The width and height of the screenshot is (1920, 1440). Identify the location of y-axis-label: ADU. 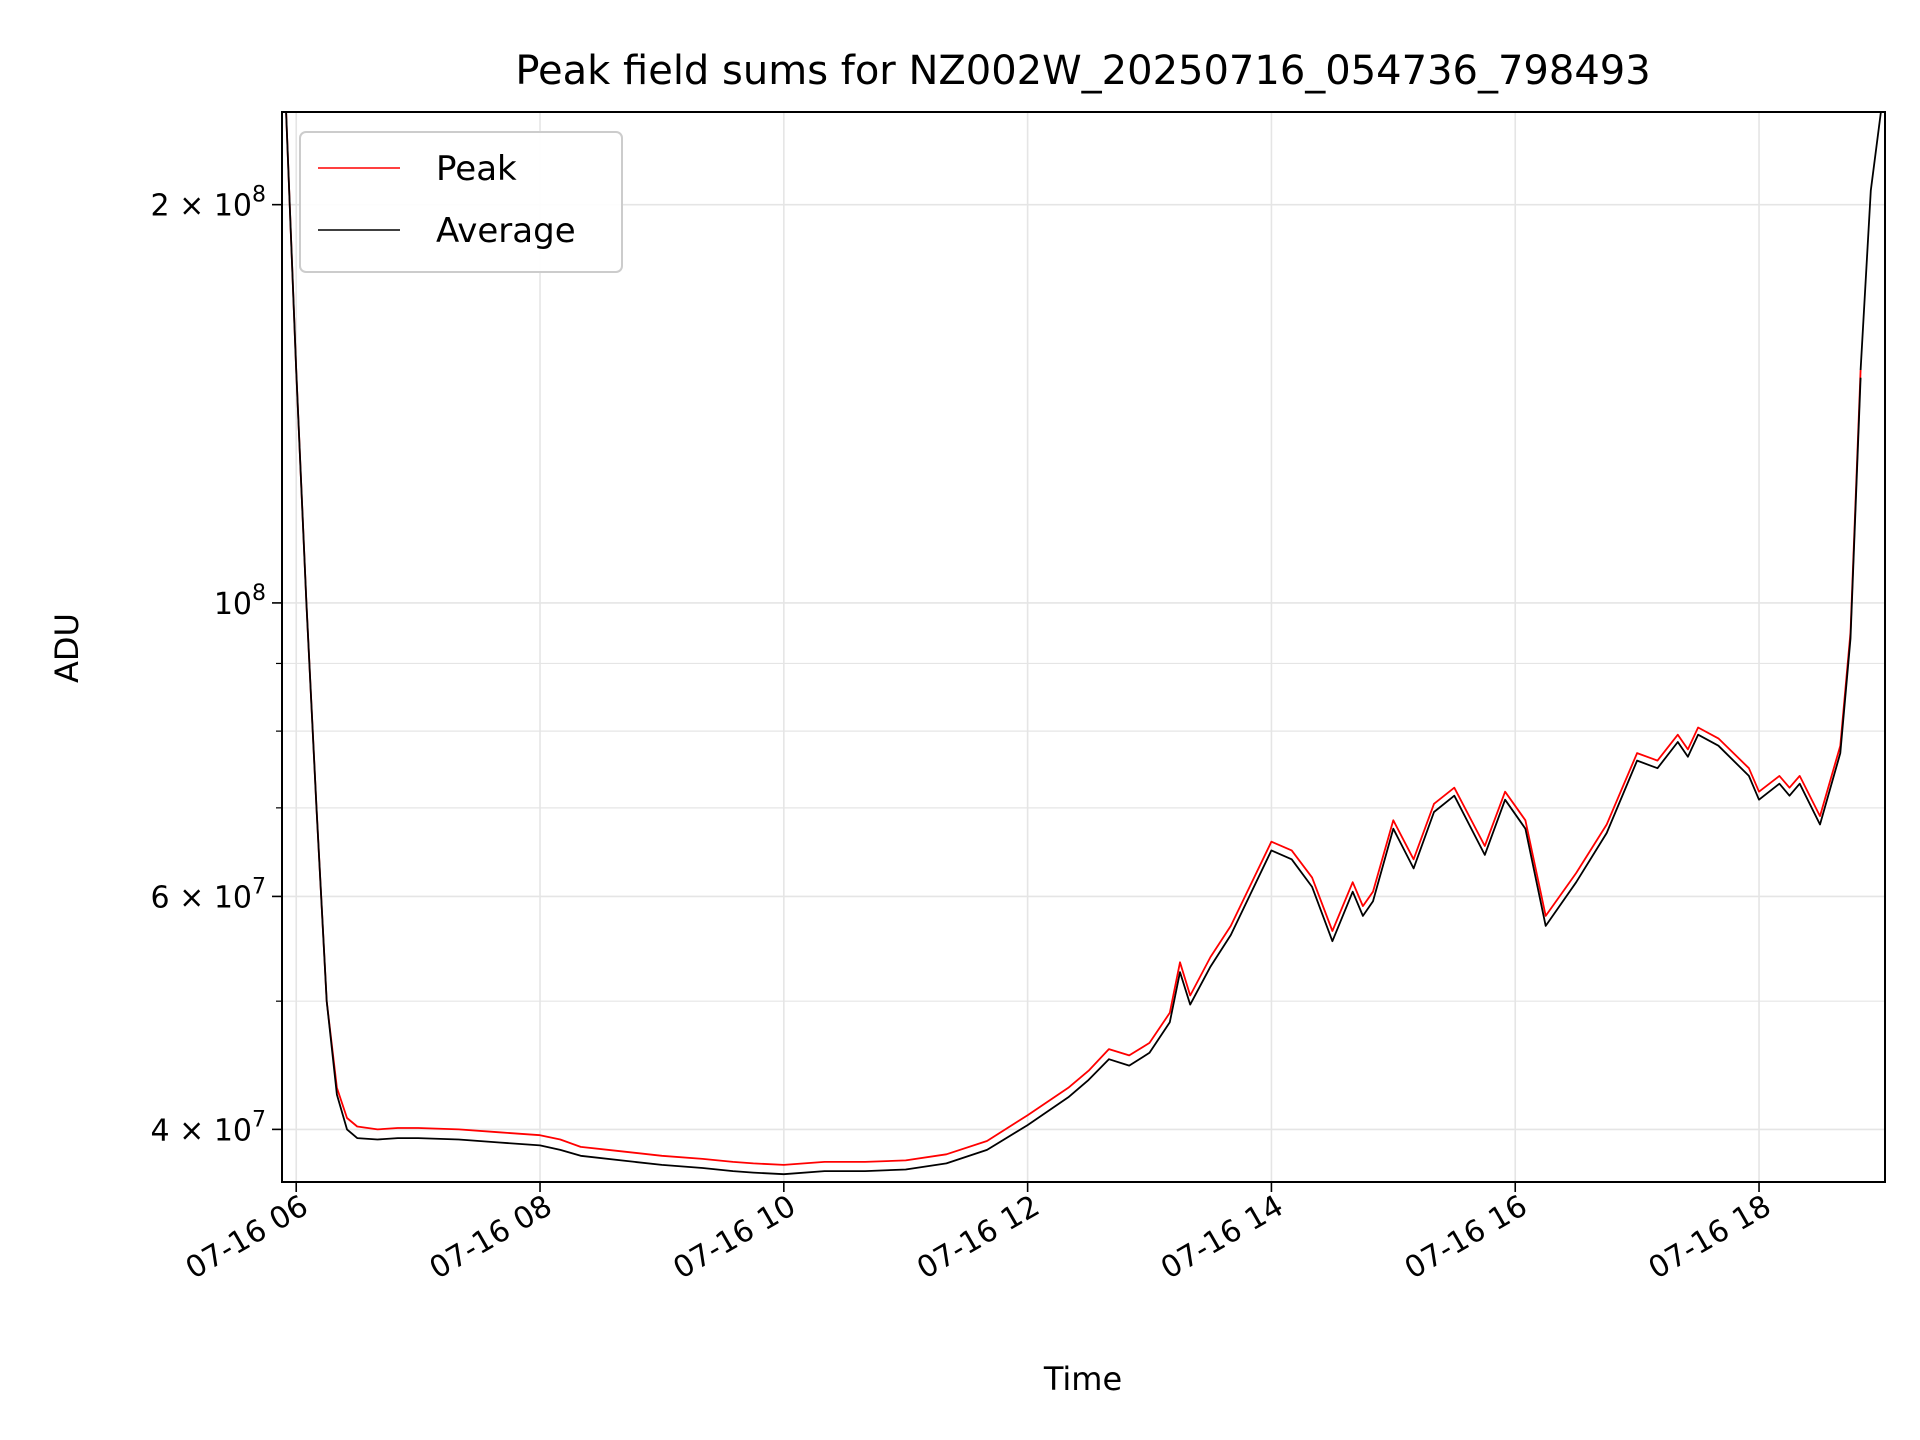
(67, 648).